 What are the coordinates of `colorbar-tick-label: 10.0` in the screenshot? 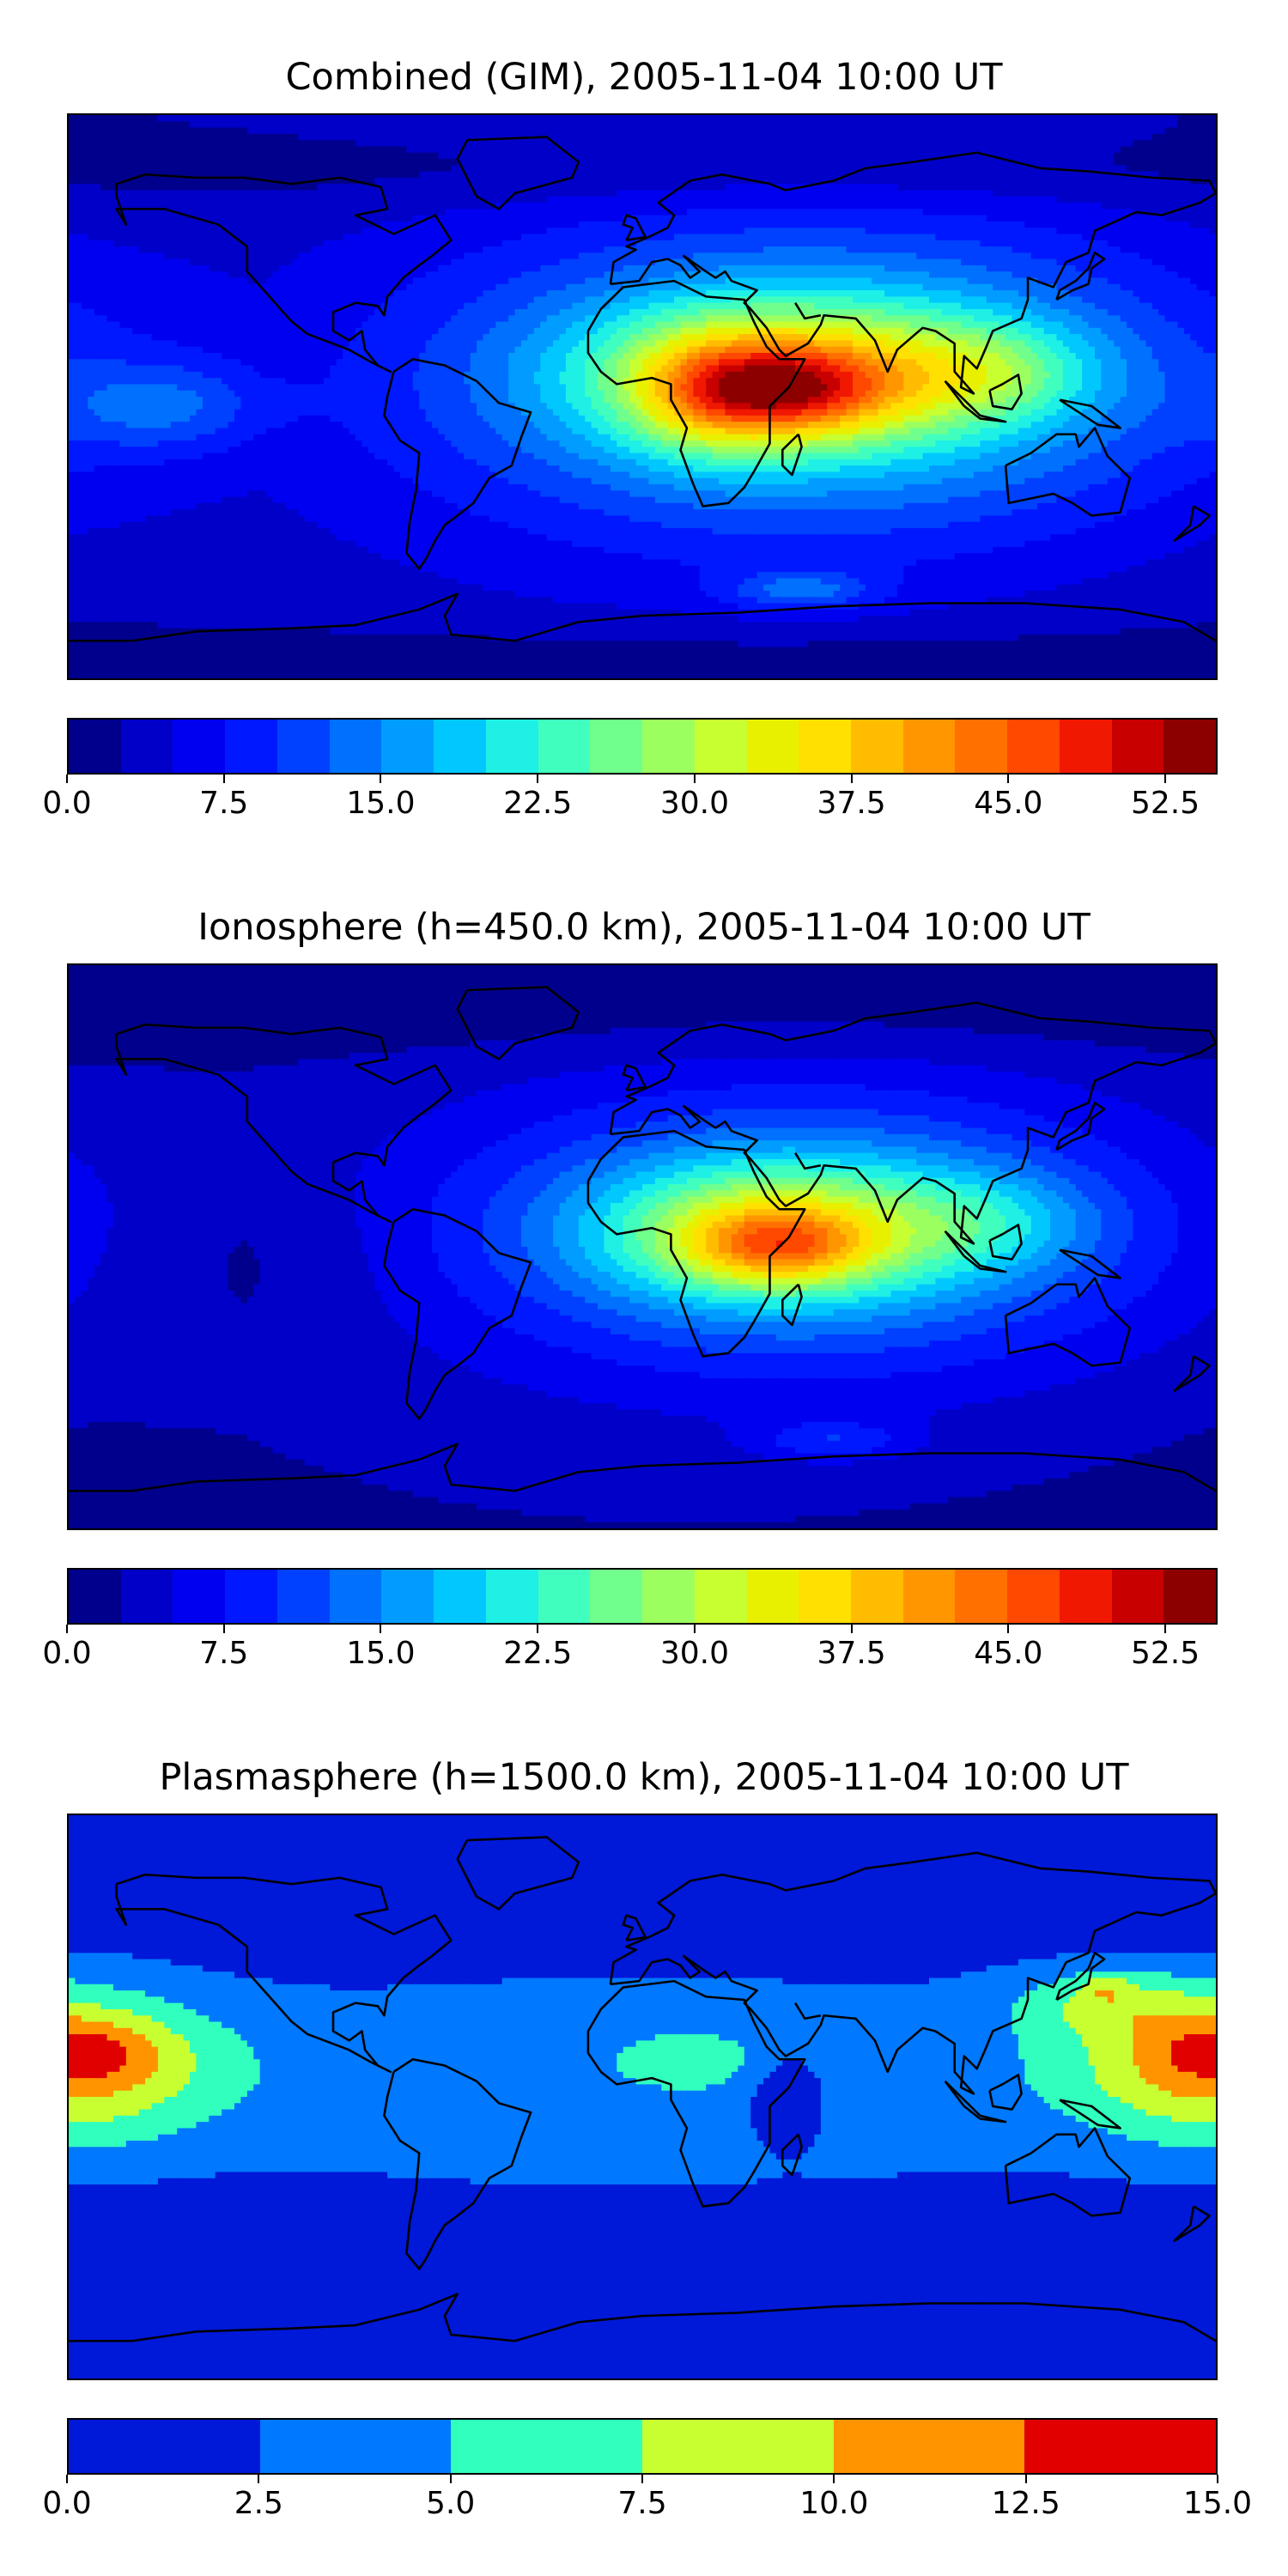 It's located at (834, 2504).